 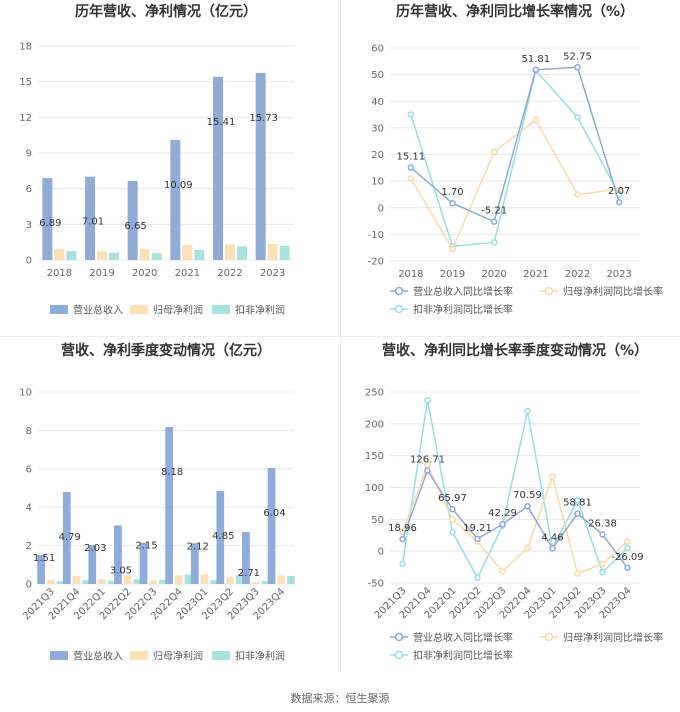 What do you see at coordinates (477, 528) in the screenshot?
I see `data-label: 19.21` at bounding box center [477, 528].